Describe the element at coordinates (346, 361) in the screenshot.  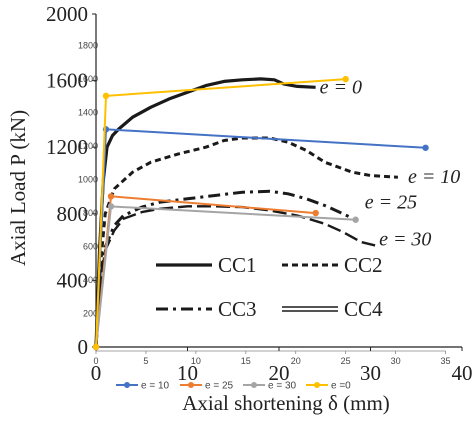
I see `inner-x-tick-label: 25` at that location.